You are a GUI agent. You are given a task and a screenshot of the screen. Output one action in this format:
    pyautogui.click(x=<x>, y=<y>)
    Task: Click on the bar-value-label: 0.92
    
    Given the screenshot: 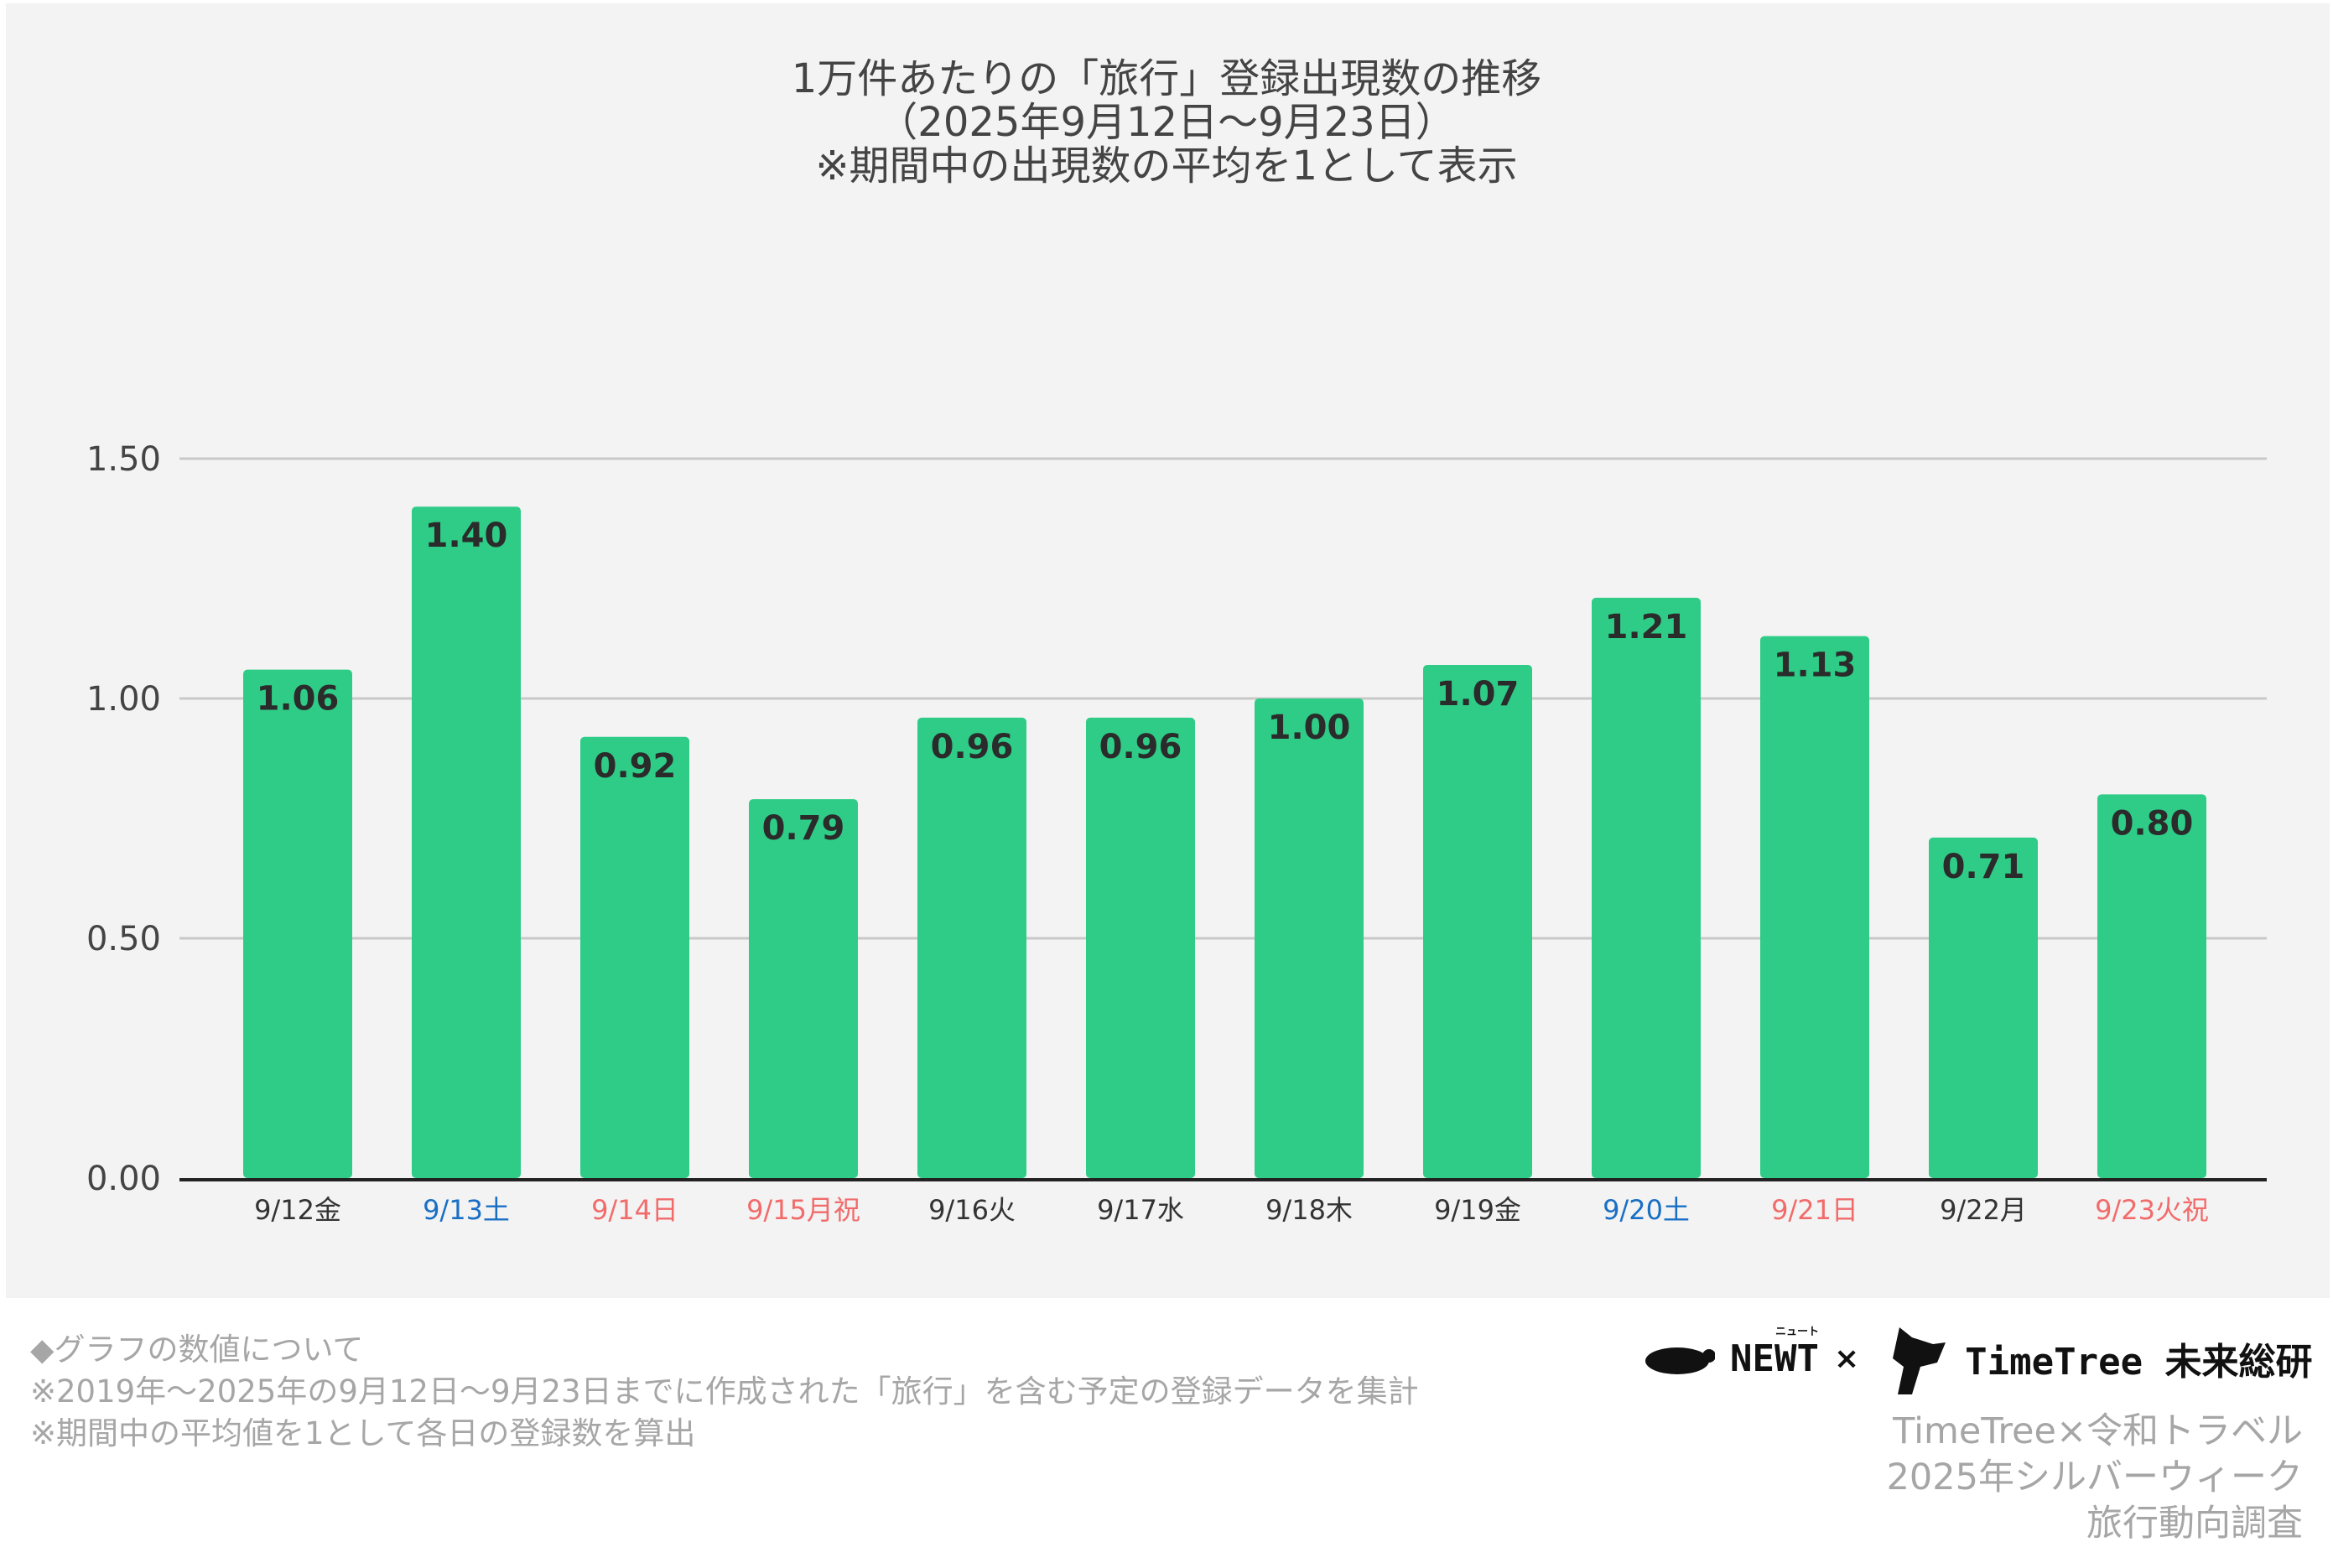 What is the action you would take?
    pyautogui.click(x=635, y=766)
    